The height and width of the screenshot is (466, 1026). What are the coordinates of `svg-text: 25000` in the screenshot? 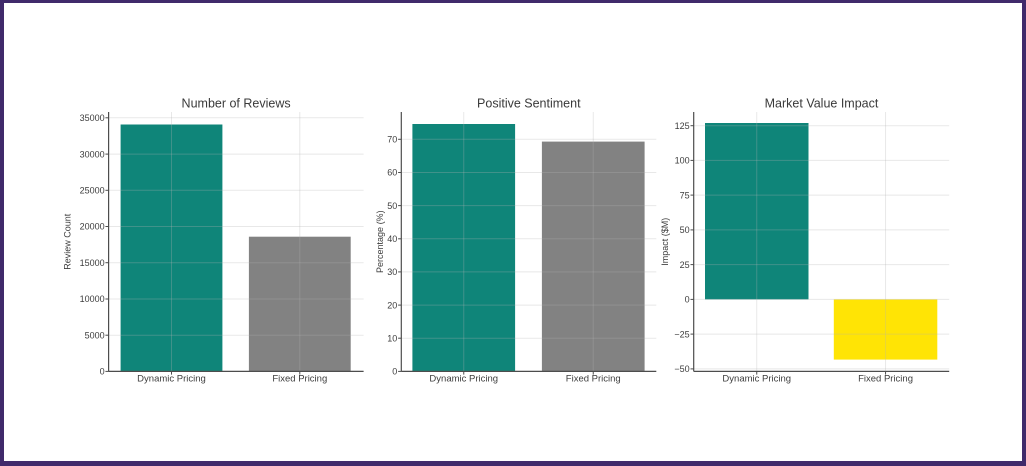 It's located at (92, 191).